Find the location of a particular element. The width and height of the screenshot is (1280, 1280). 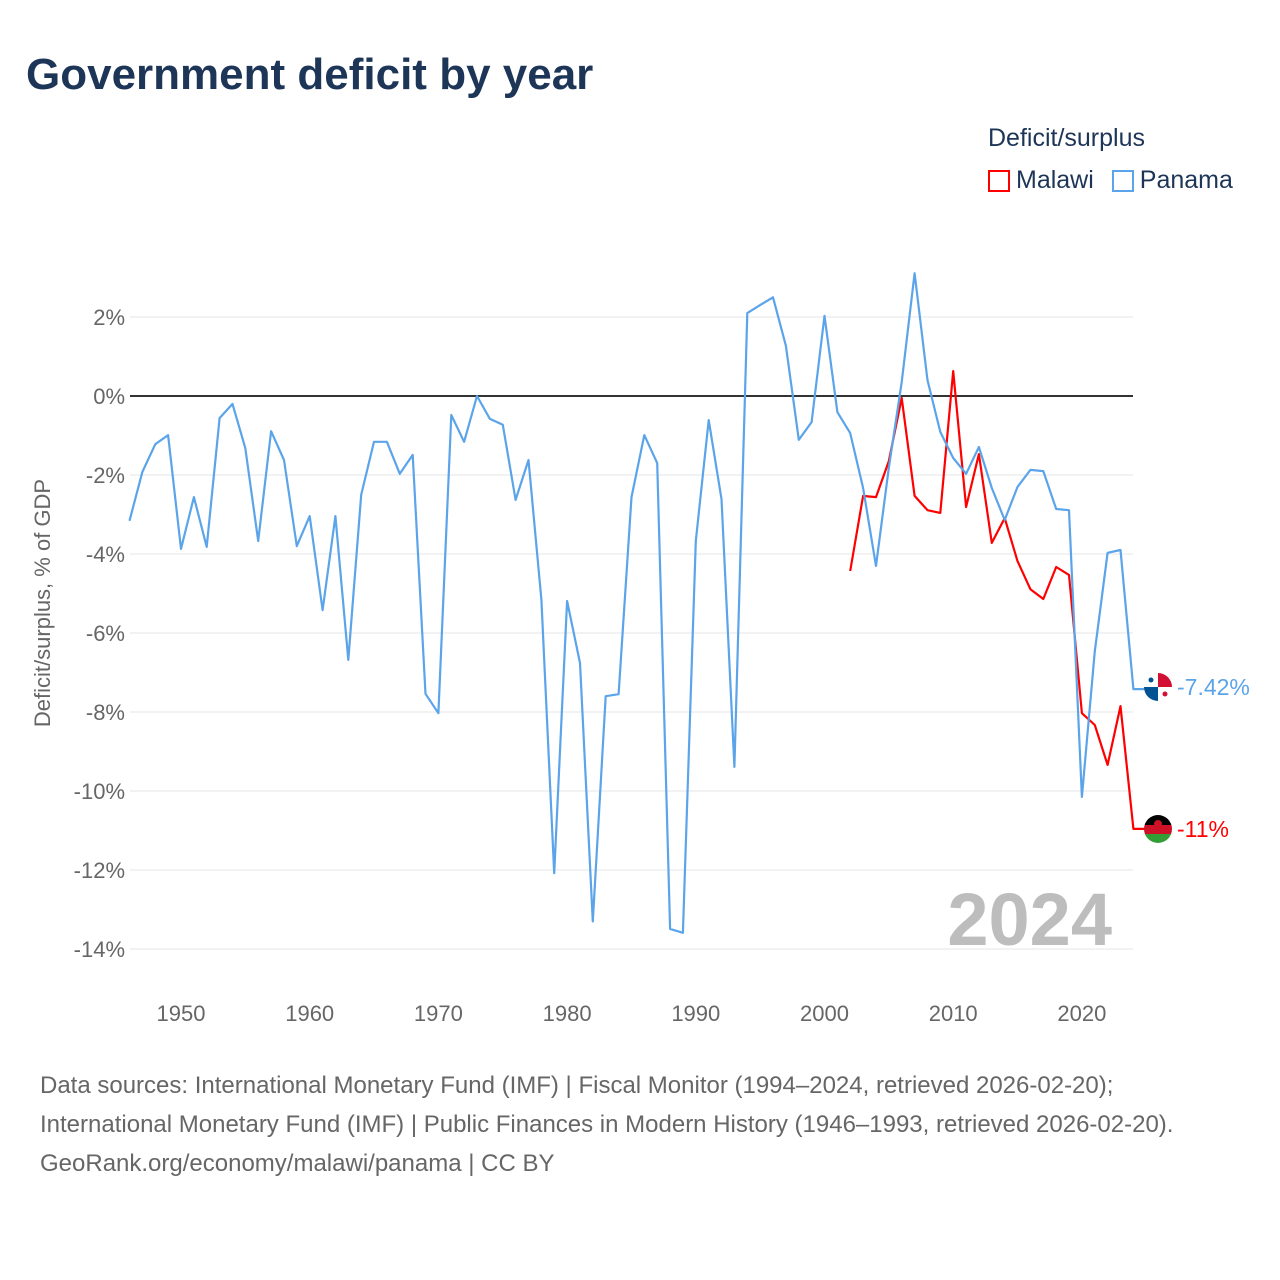

legend-label: Panama is located at coordinates (1186, 180).